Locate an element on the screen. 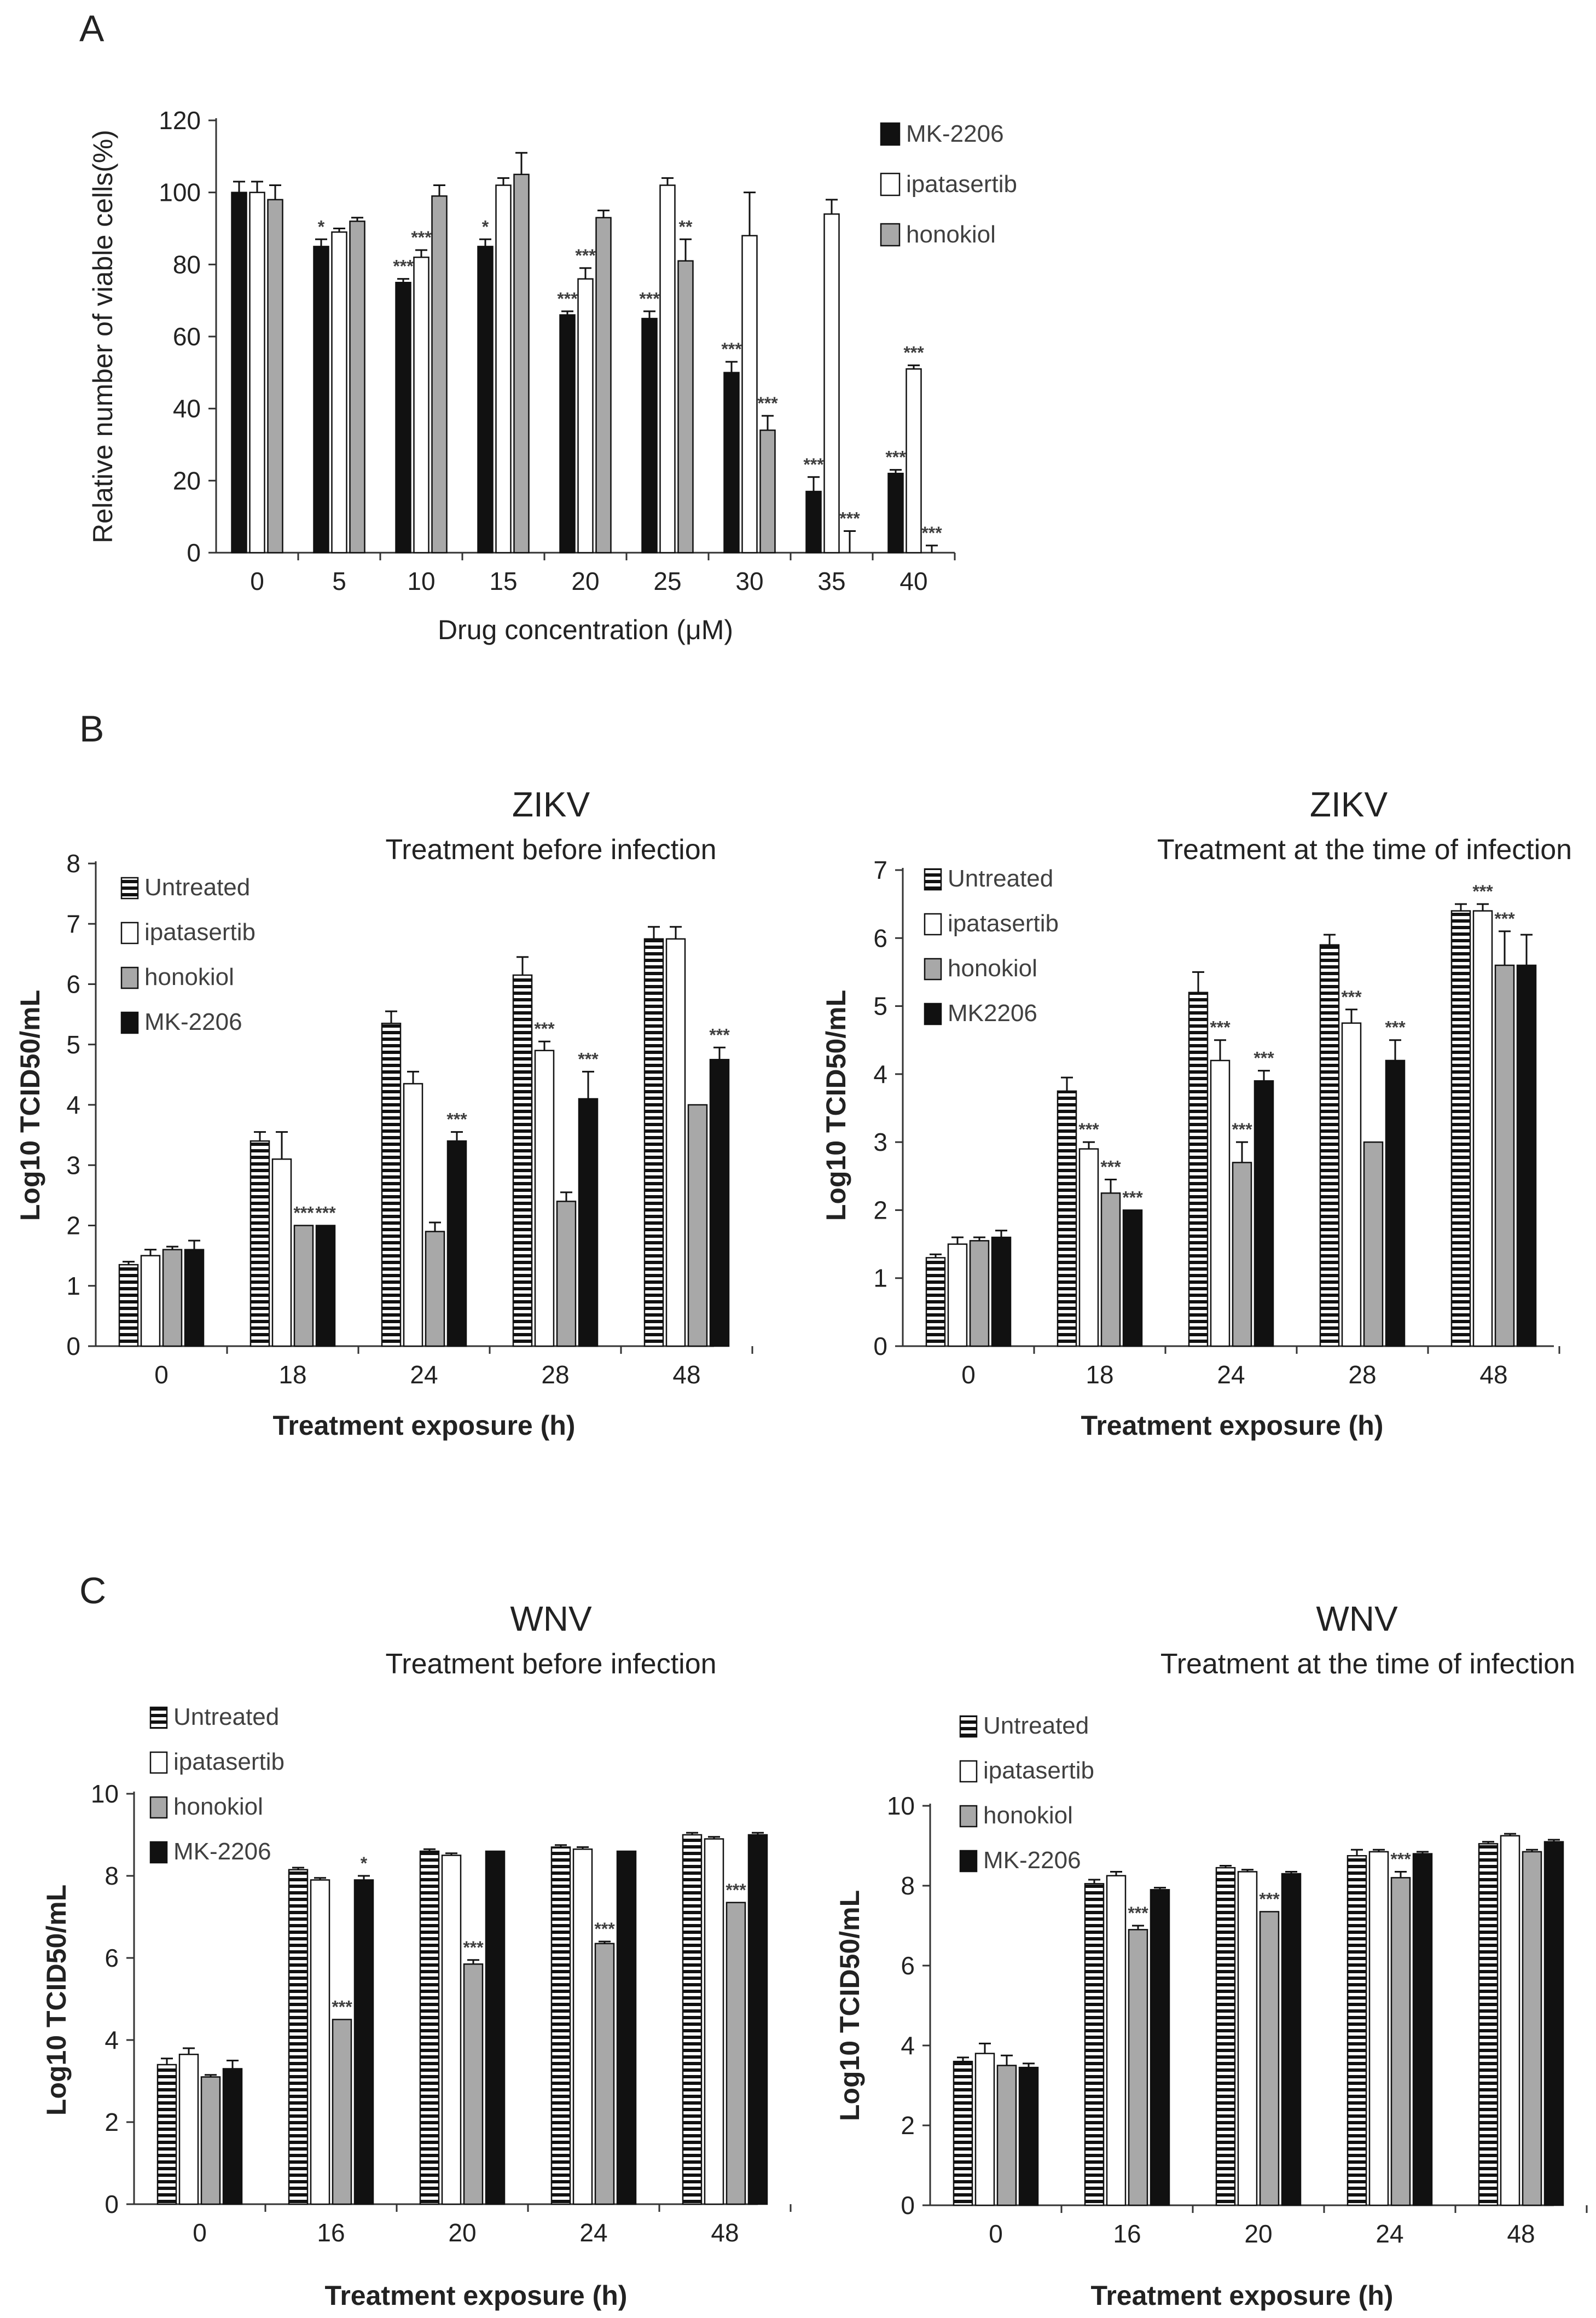 The image size is (1596, 2318). legend: Untreated ipatasertib honokiol MK2206 is located at coordinates (991, 946).